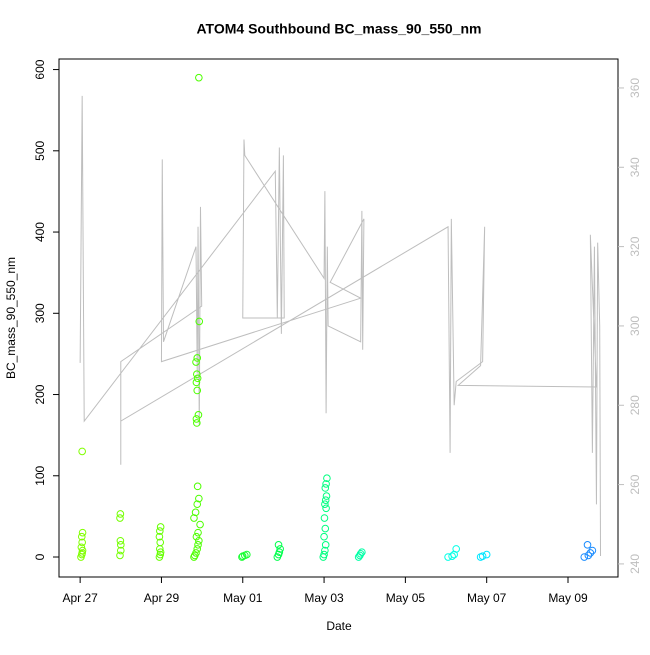 The width and height of the screenshot is (650, 655). What do you see at coordinates (568, 598) in the screenshot?
I see `x-tick-label: May 09` at bounding box center [568, 598].